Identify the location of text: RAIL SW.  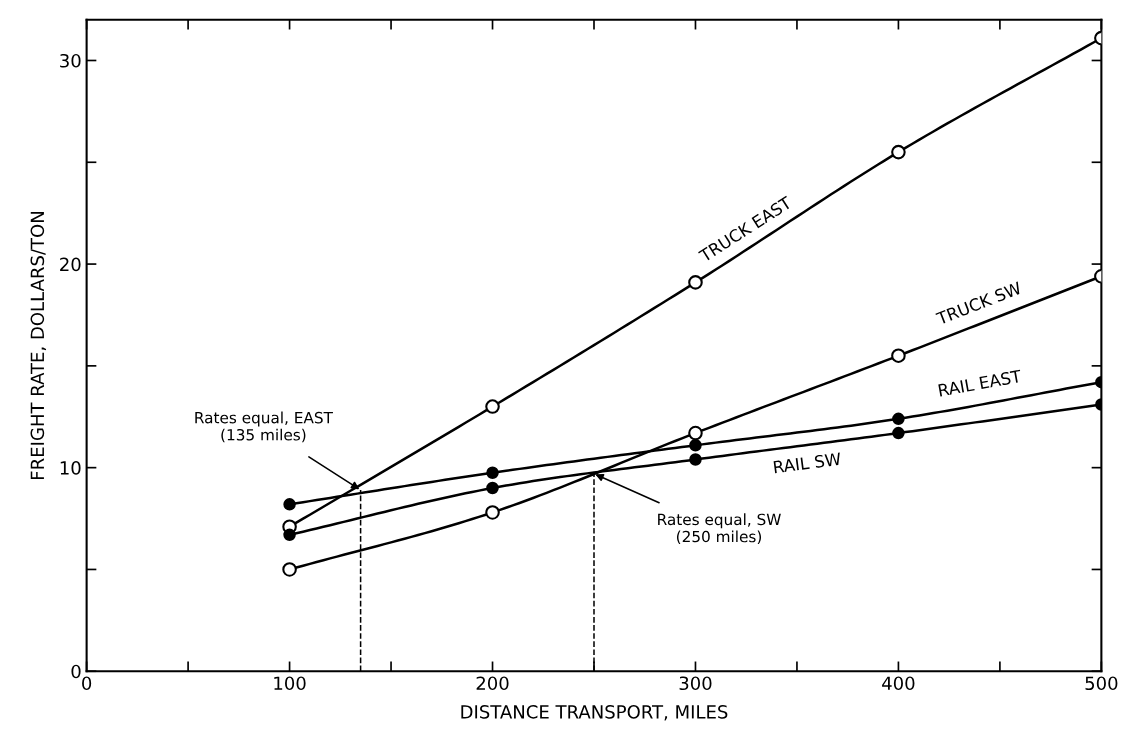
(807, 463).